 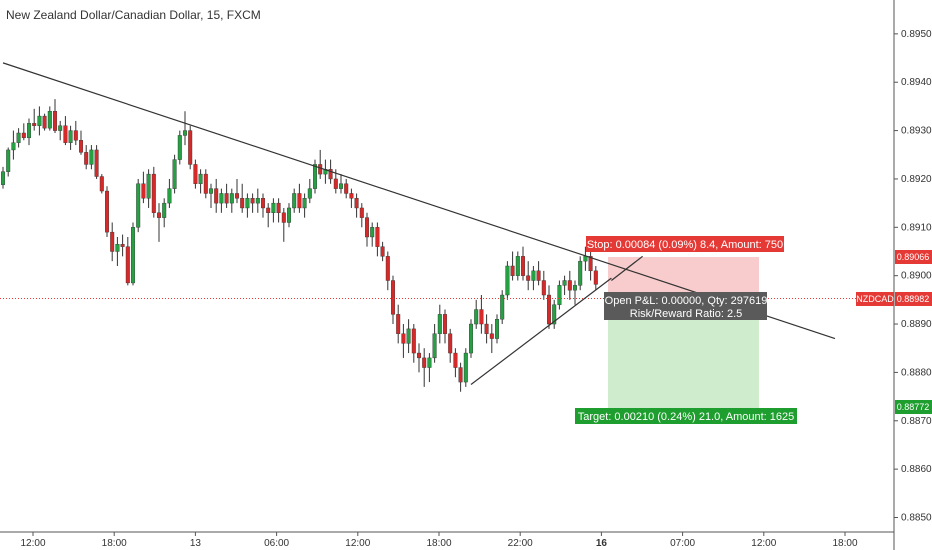 What do you see at coordinates (683, 277) in the screenshot?
I see `stop-zone` at bounding box center [683, 277].